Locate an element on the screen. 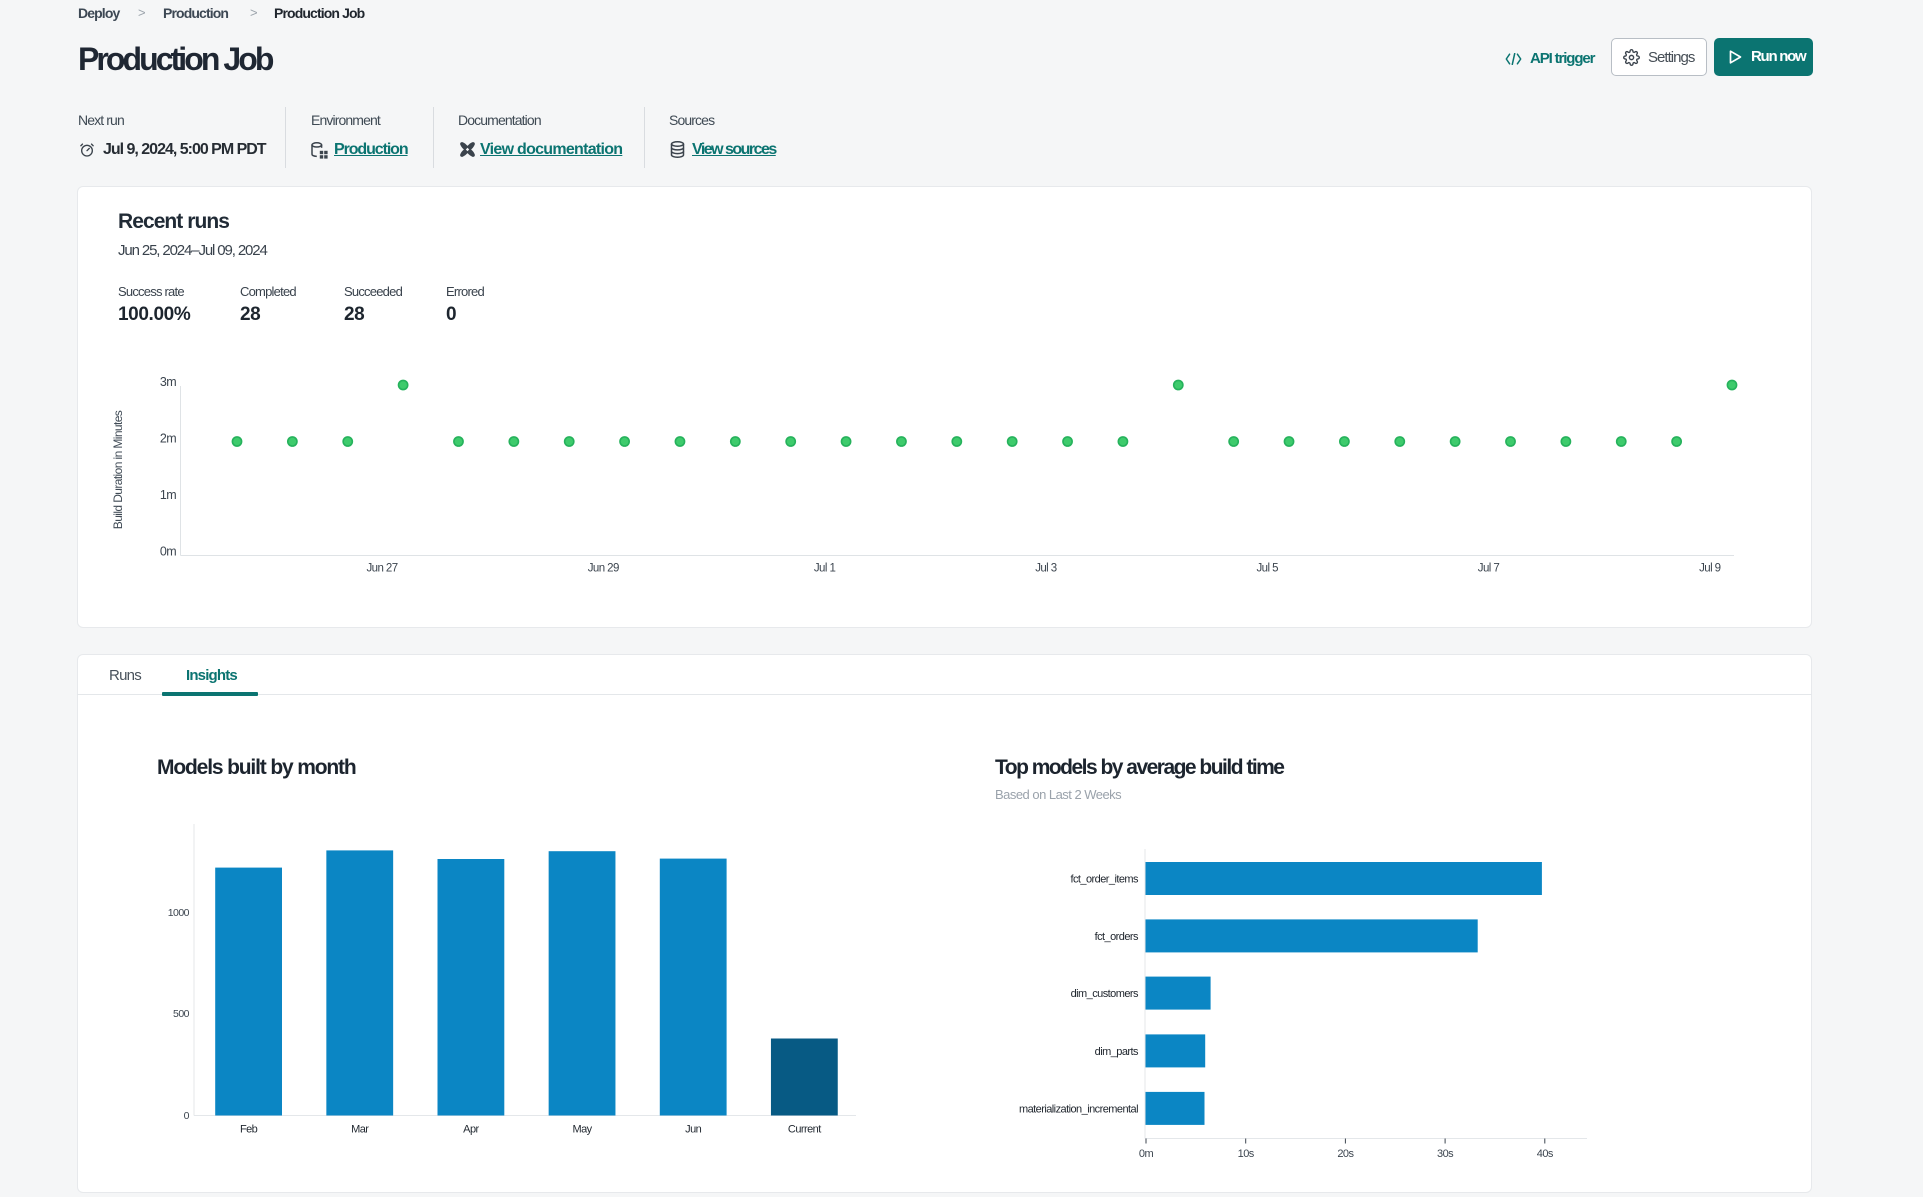  svg-text: 20s is located at coordinates (1345, 1154).